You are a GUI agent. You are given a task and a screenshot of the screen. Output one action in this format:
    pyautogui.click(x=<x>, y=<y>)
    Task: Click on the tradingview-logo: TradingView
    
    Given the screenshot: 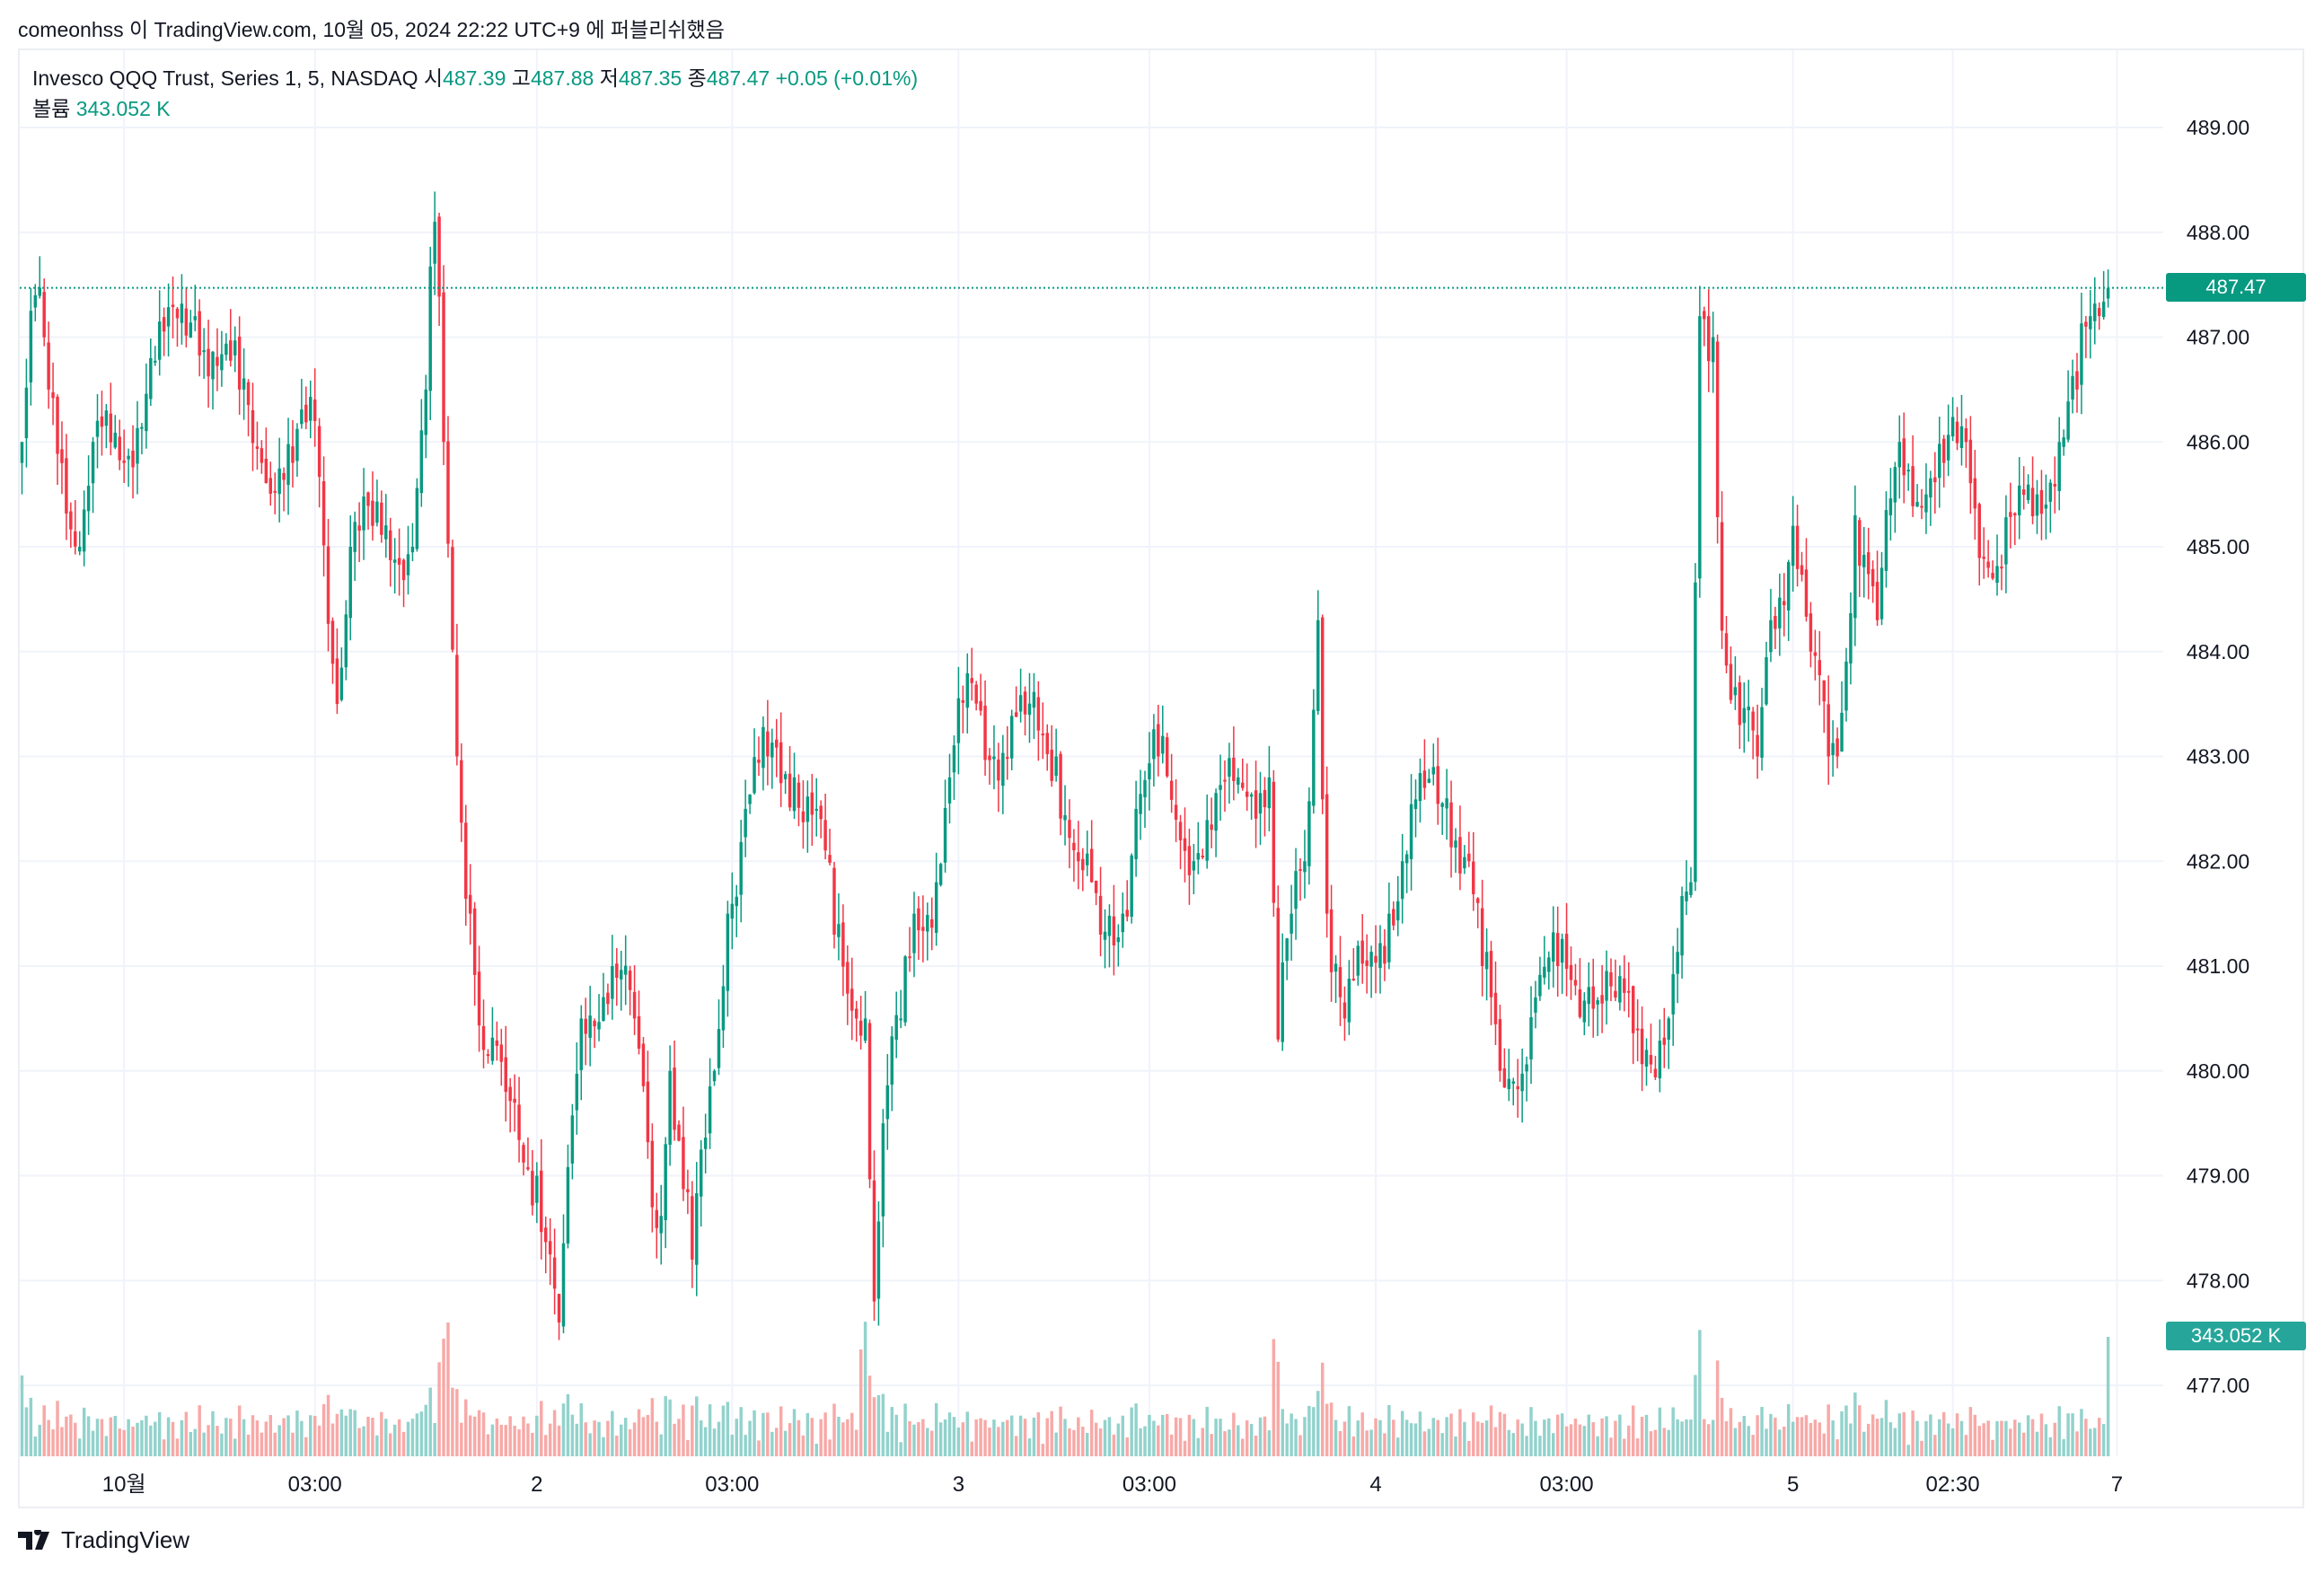 What is the action you would take?
    pyautogui.click(x=104, y=1540)
    